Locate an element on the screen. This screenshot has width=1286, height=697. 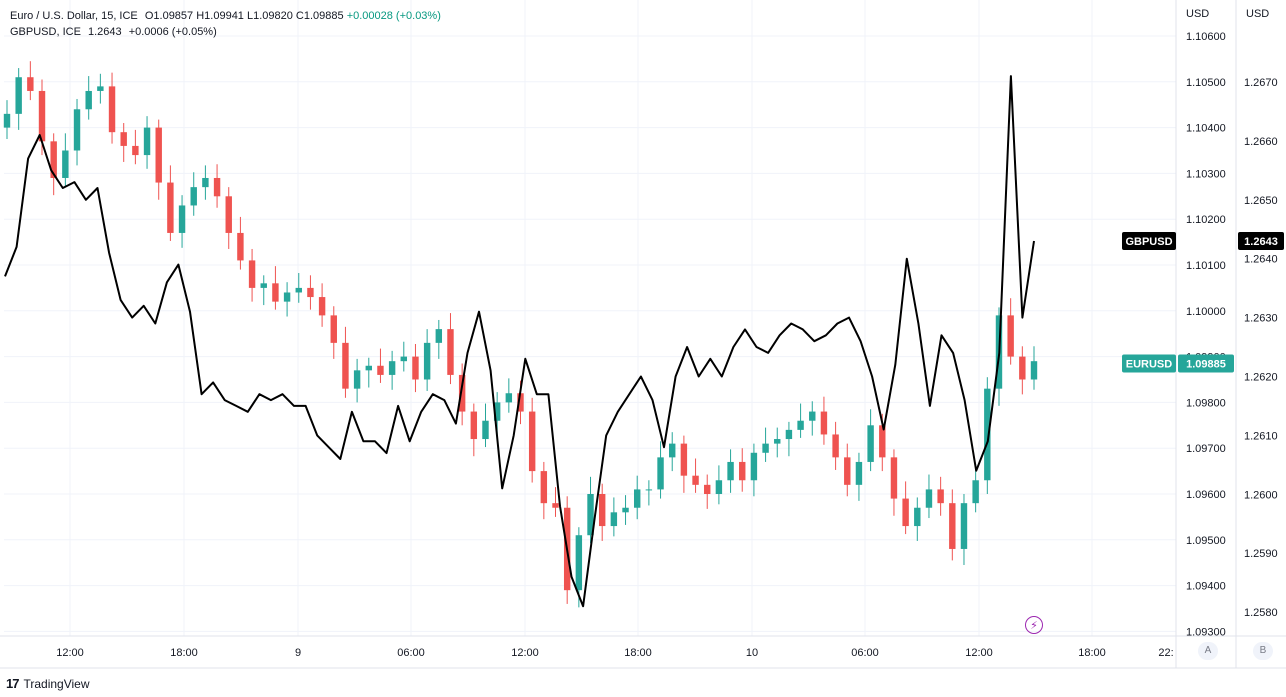
eurusd-axis-tick: 1.09800 is located at coordinates (1206, 403).